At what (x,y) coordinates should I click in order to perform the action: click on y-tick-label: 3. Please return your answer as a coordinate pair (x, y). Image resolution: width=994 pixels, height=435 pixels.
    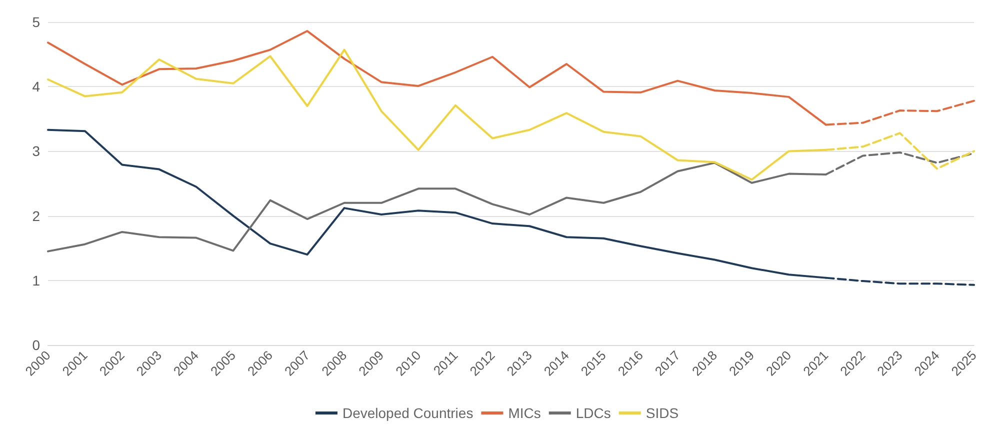
    Looking at the image, I should click on (36, 151).